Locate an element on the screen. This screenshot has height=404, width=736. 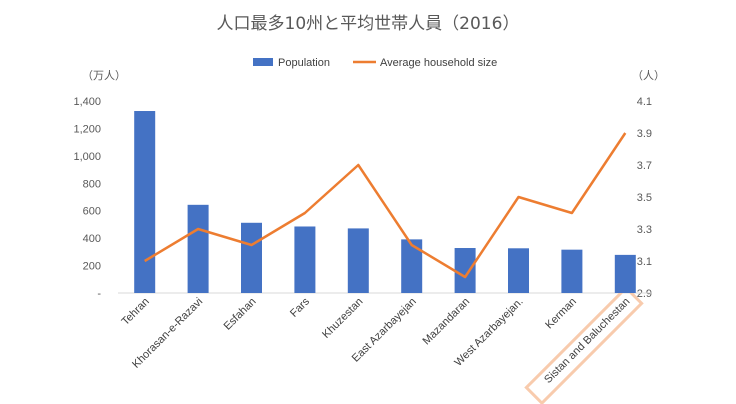
right-tick-label: 3.5 is located at coordinates (644, 198).